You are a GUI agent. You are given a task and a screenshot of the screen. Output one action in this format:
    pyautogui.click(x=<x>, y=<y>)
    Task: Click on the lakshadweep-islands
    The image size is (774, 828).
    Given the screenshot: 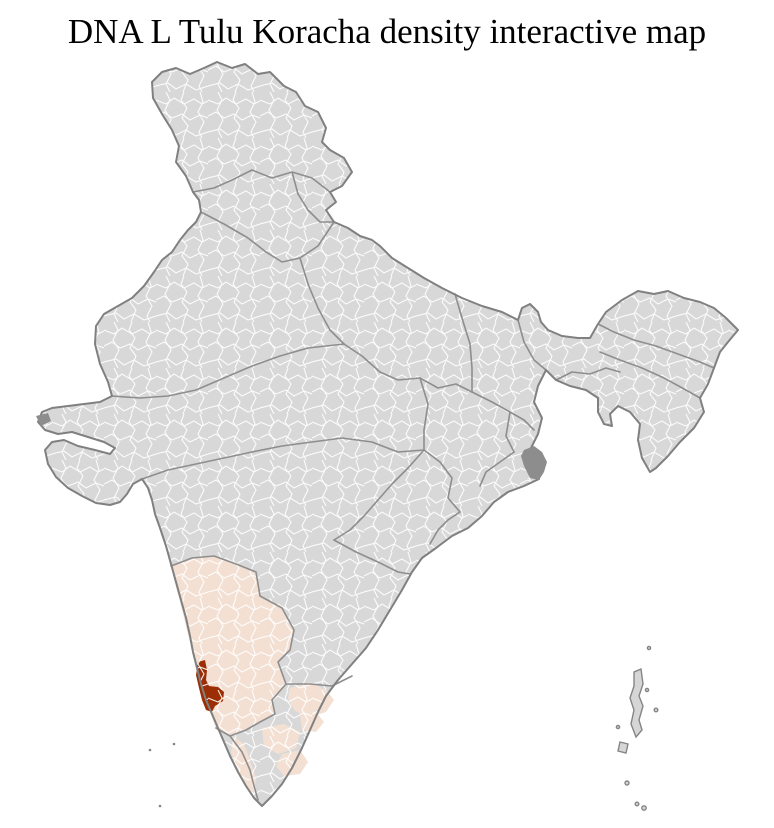 What is the action you would take?
    pyautogui.click(x=162, y=775)
    